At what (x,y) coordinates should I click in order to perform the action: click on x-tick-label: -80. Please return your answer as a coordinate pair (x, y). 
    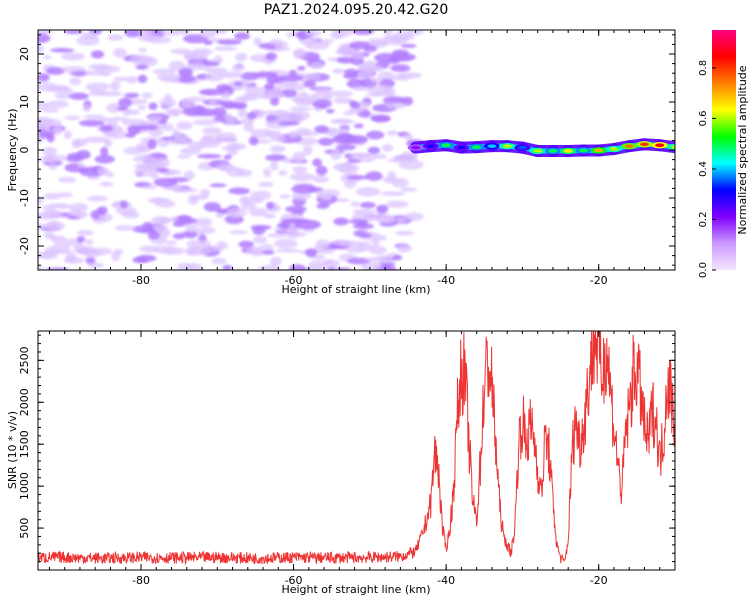
    Looking at the image, I should click on (141, 580).